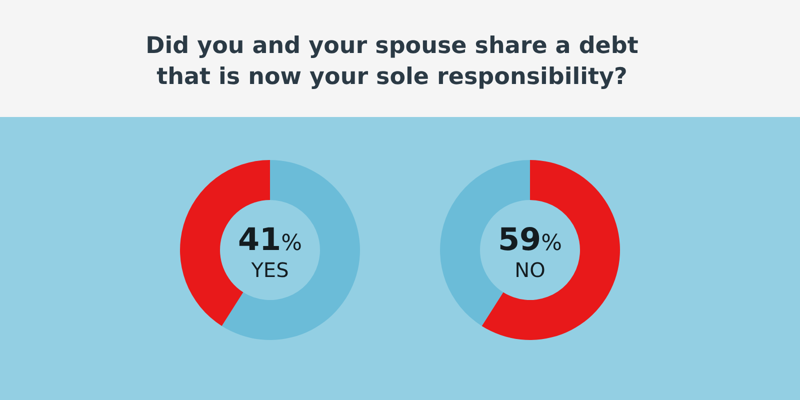  Describe the element at coordinates (270, 240) in the screenshot. I see `data-label: 41%` at that location.